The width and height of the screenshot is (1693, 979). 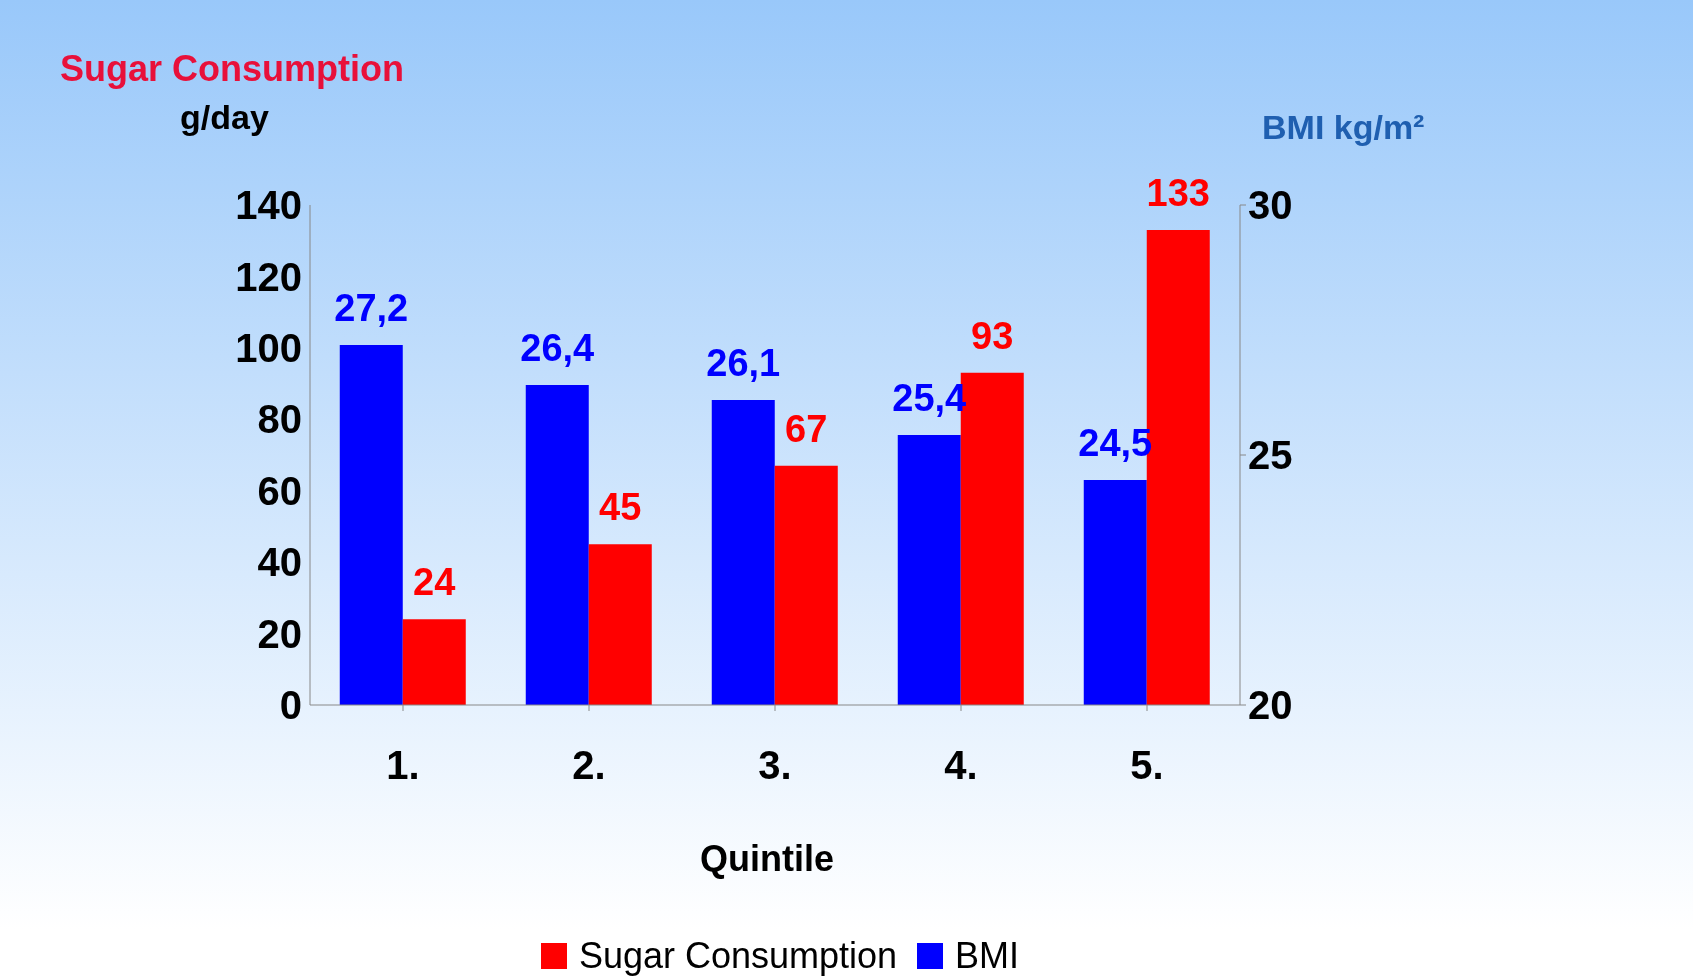 I want to click on y2-tick-label: 30, so click(x=1270, y=205).